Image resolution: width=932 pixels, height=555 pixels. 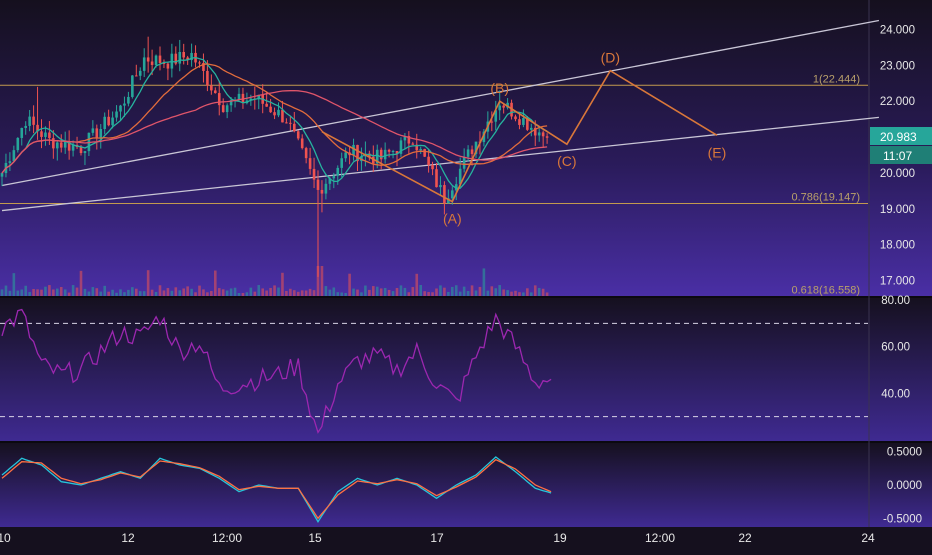 I want to click on wave-label: (C), so click(x=566, y=161).